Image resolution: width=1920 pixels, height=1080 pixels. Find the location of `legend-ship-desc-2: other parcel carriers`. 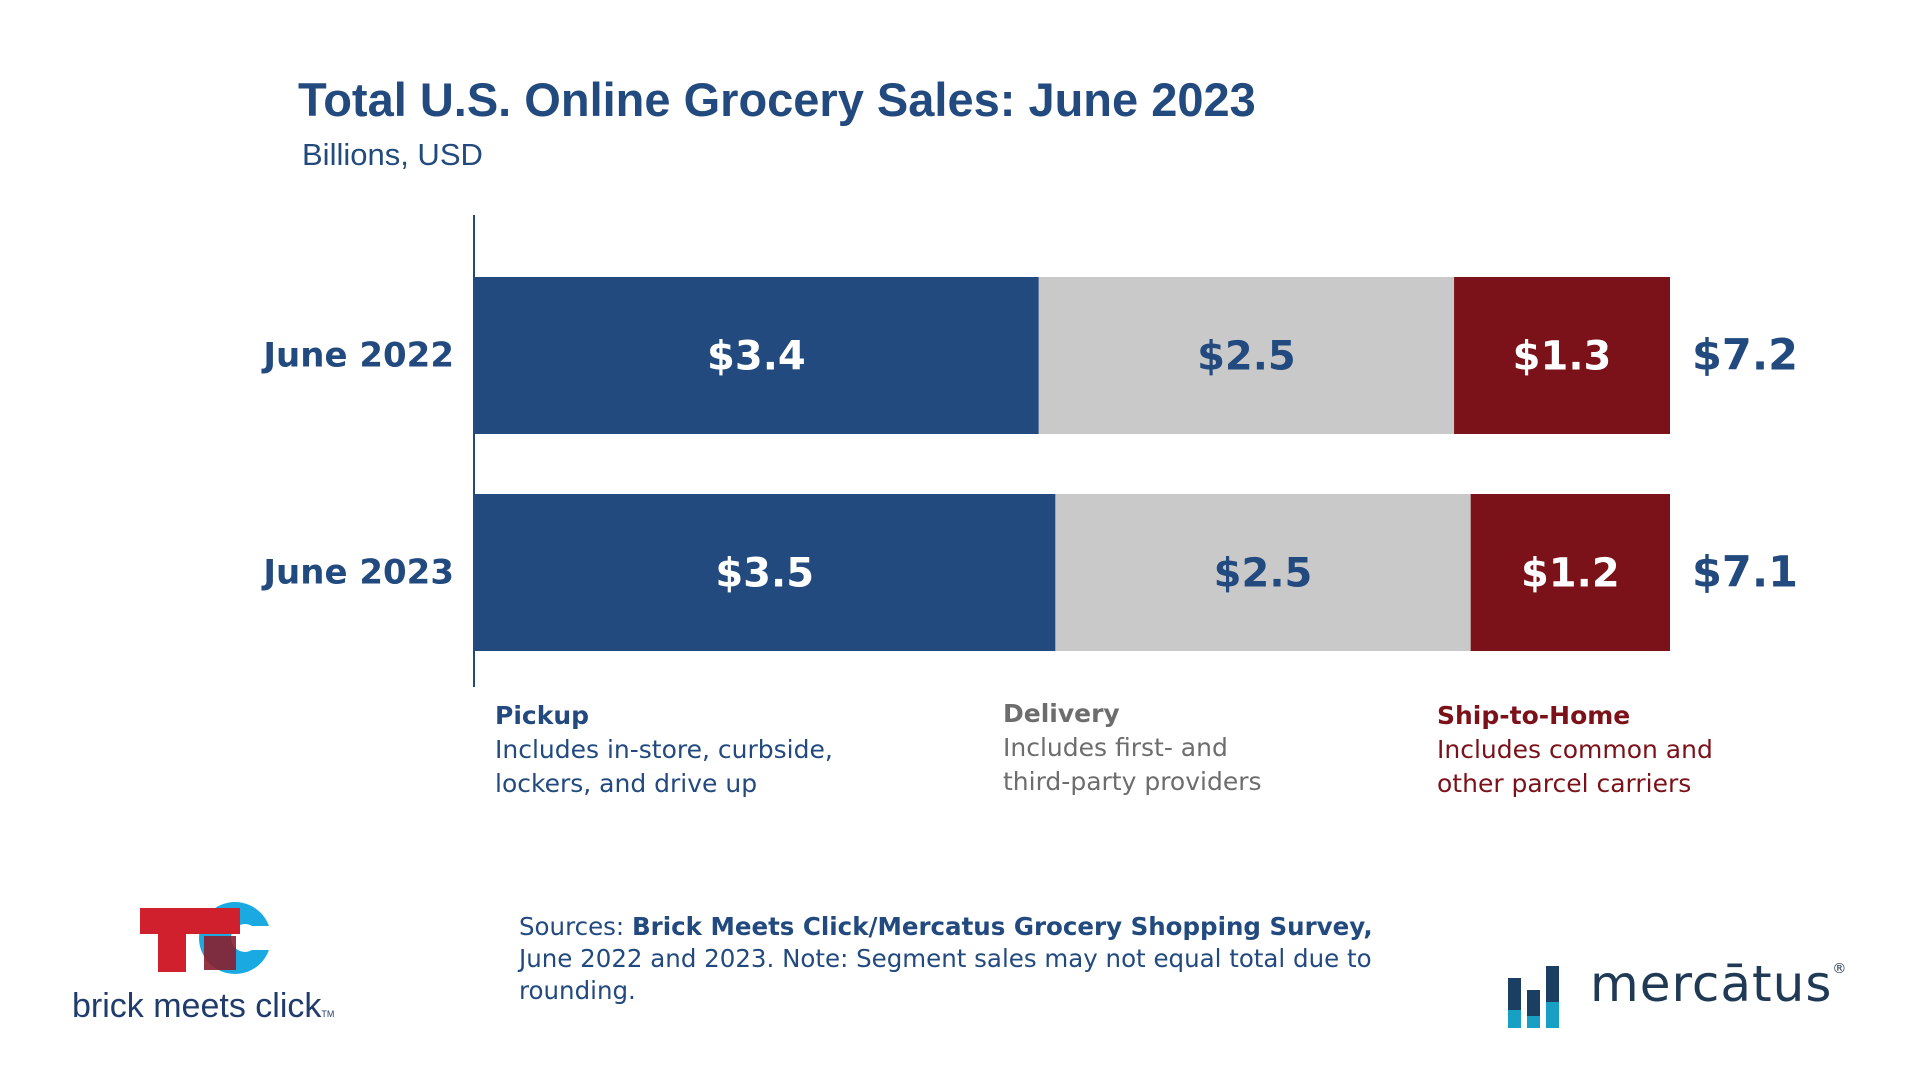

legend-ship-desc-2: other parcel carriers is located at coordinates (1564, 783).